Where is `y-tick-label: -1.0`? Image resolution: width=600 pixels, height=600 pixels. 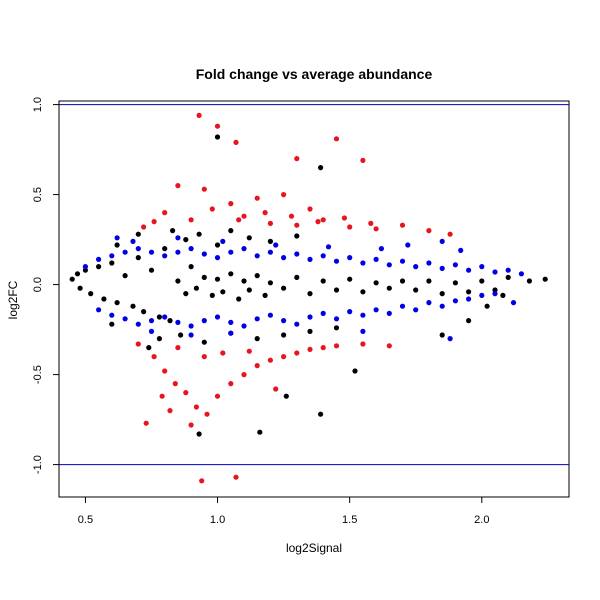
y-tick-label: -1.0 is located at coordinates (38, 464).